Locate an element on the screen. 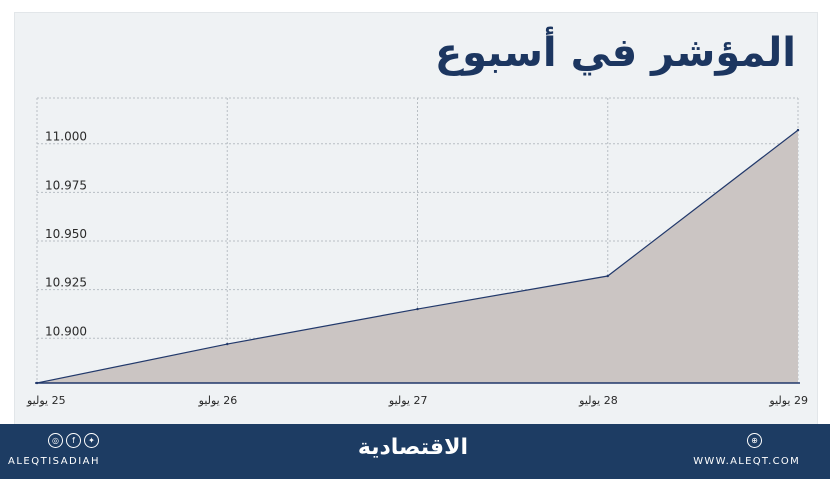  instagram-icon: ◎ is located at coordinates (55, 440).